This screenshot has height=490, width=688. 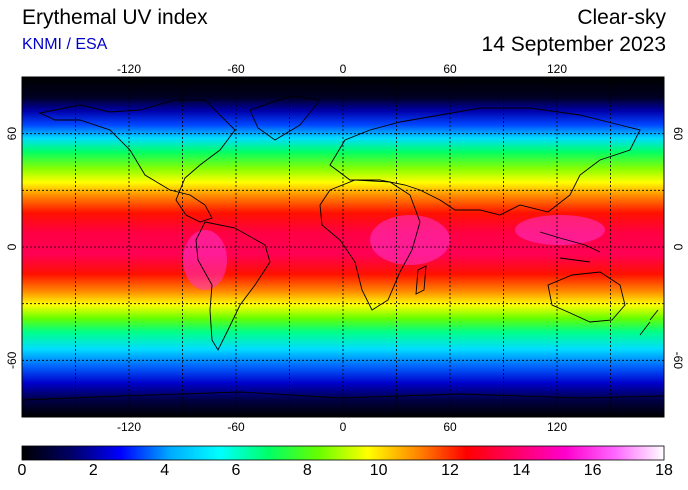 I want to click on colorbar-tick-label: 4, so click(x=165, y=470).